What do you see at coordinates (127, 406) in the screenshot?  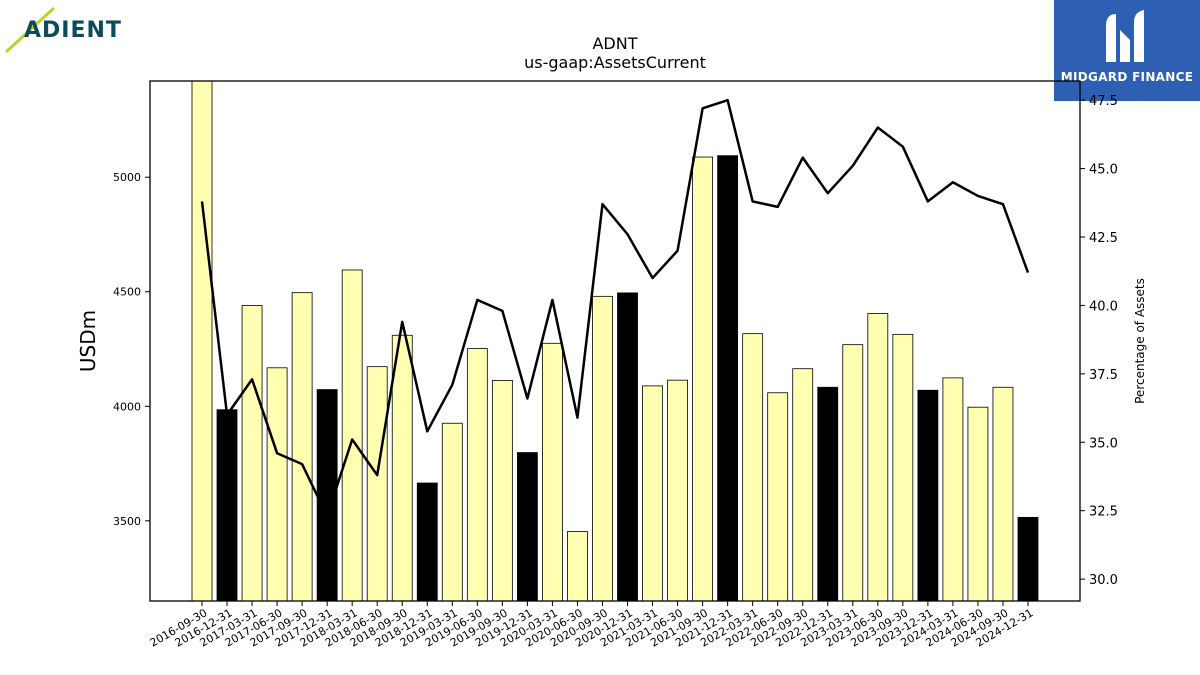 I see `y-tick-label: 4000` at bounding box center [127, 406].